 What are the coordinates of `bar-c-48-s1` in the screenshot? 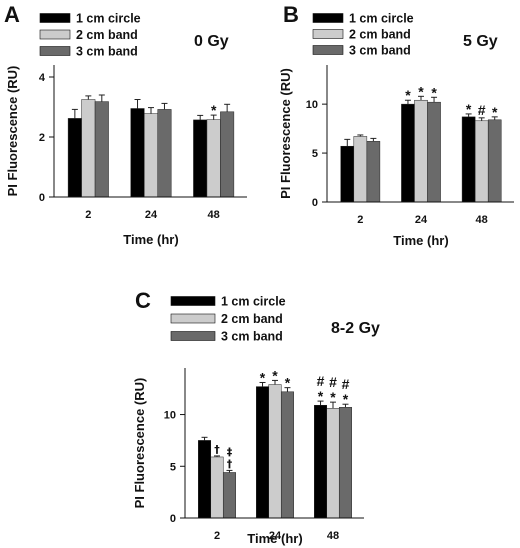 It's located at (321, 461).